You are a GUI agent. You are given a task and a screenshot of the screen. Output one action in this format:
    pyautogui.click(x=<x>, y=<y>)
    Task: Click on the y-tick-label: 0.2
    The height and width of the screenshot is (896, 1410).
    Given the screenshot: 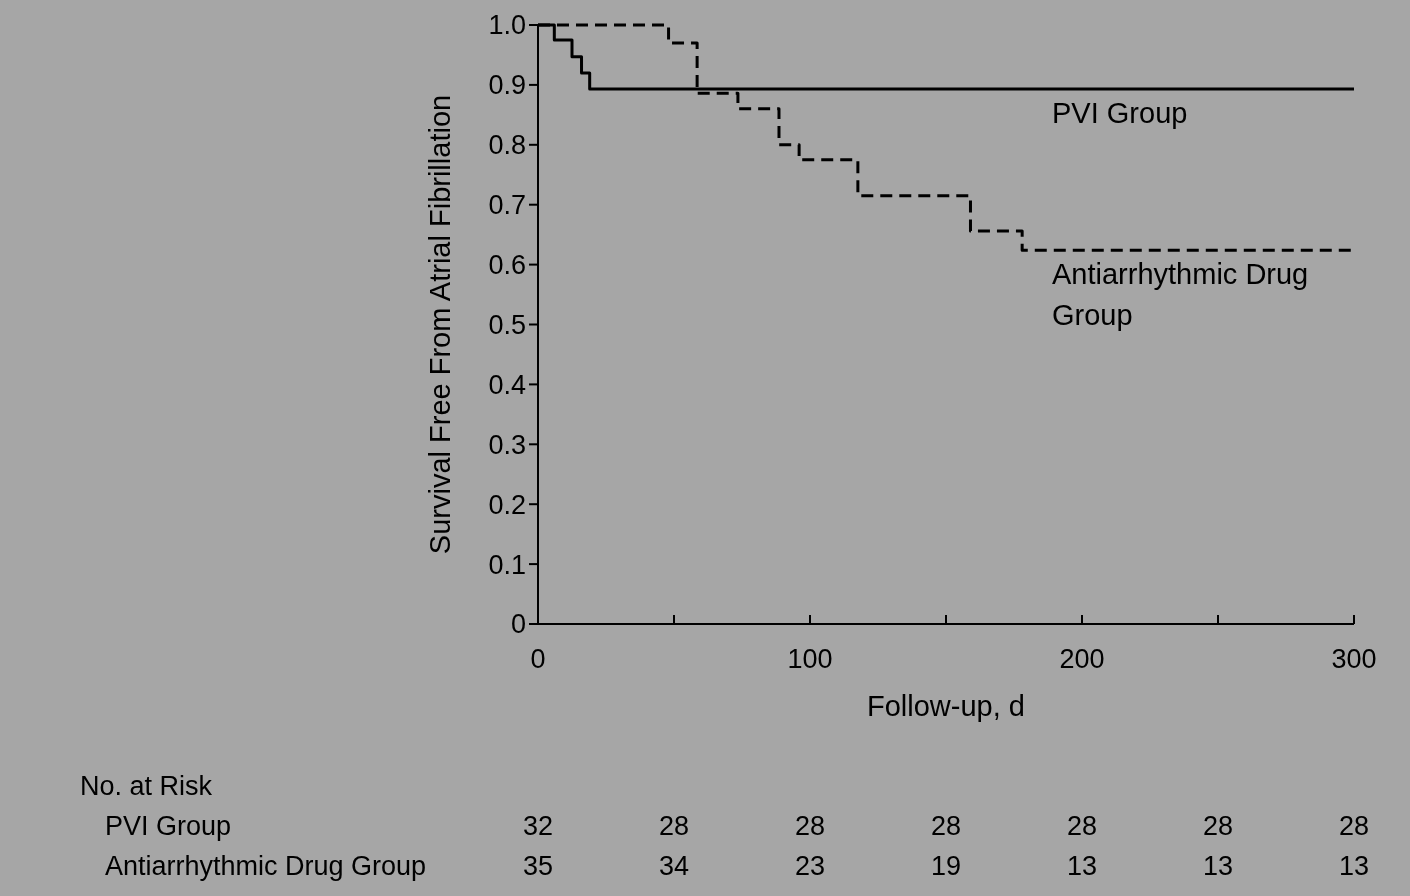 What is the action you would take?
    pyautogui.click(x=507, y=504)
    